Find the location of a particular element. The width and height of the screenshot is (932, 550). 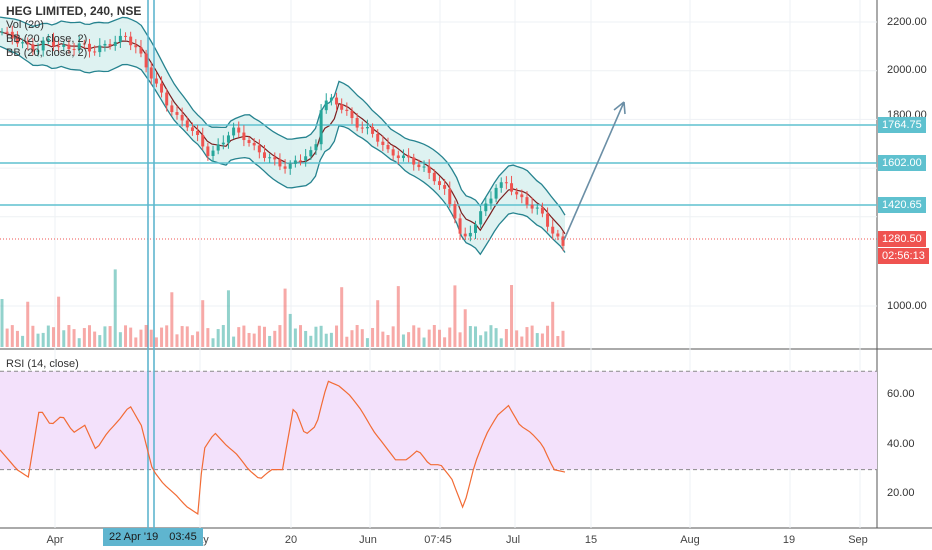

level-tag-1764: 1764.75 is located at coordinates (902, 125).